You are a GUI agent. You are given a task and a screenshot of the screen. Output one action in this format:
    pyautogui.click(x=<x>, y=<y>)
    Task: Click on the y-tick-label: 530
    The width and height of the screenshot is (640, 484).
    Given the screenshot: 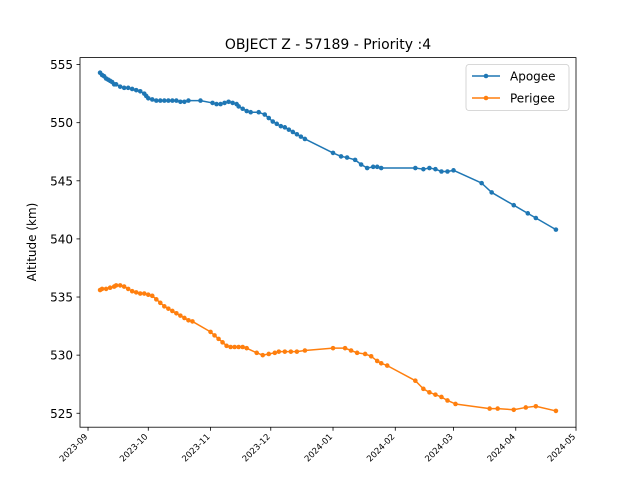 What is the action you would take?
    pyautogui.click(x=61, y=356)
    